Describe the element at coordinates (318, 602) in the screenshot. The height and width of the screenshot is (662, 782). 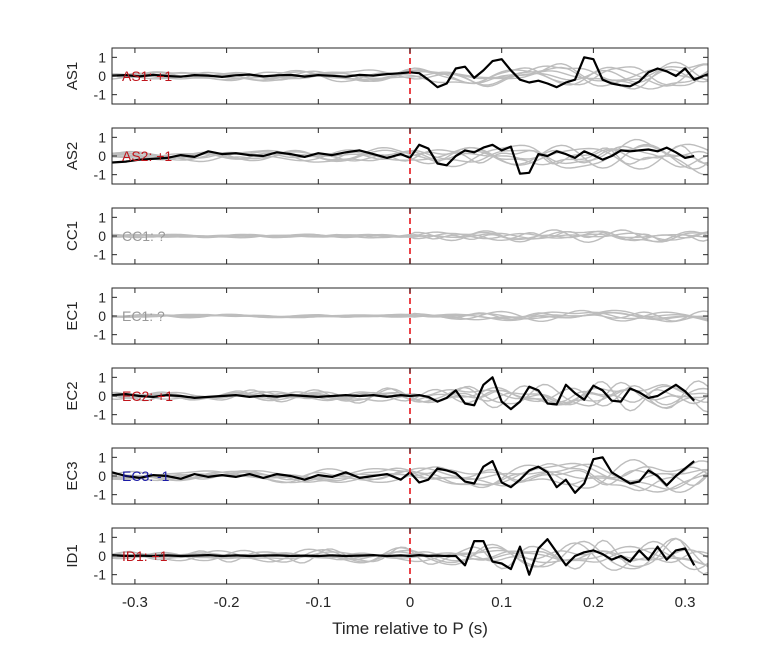
I see `x-tick-label: -0.1` at that location.